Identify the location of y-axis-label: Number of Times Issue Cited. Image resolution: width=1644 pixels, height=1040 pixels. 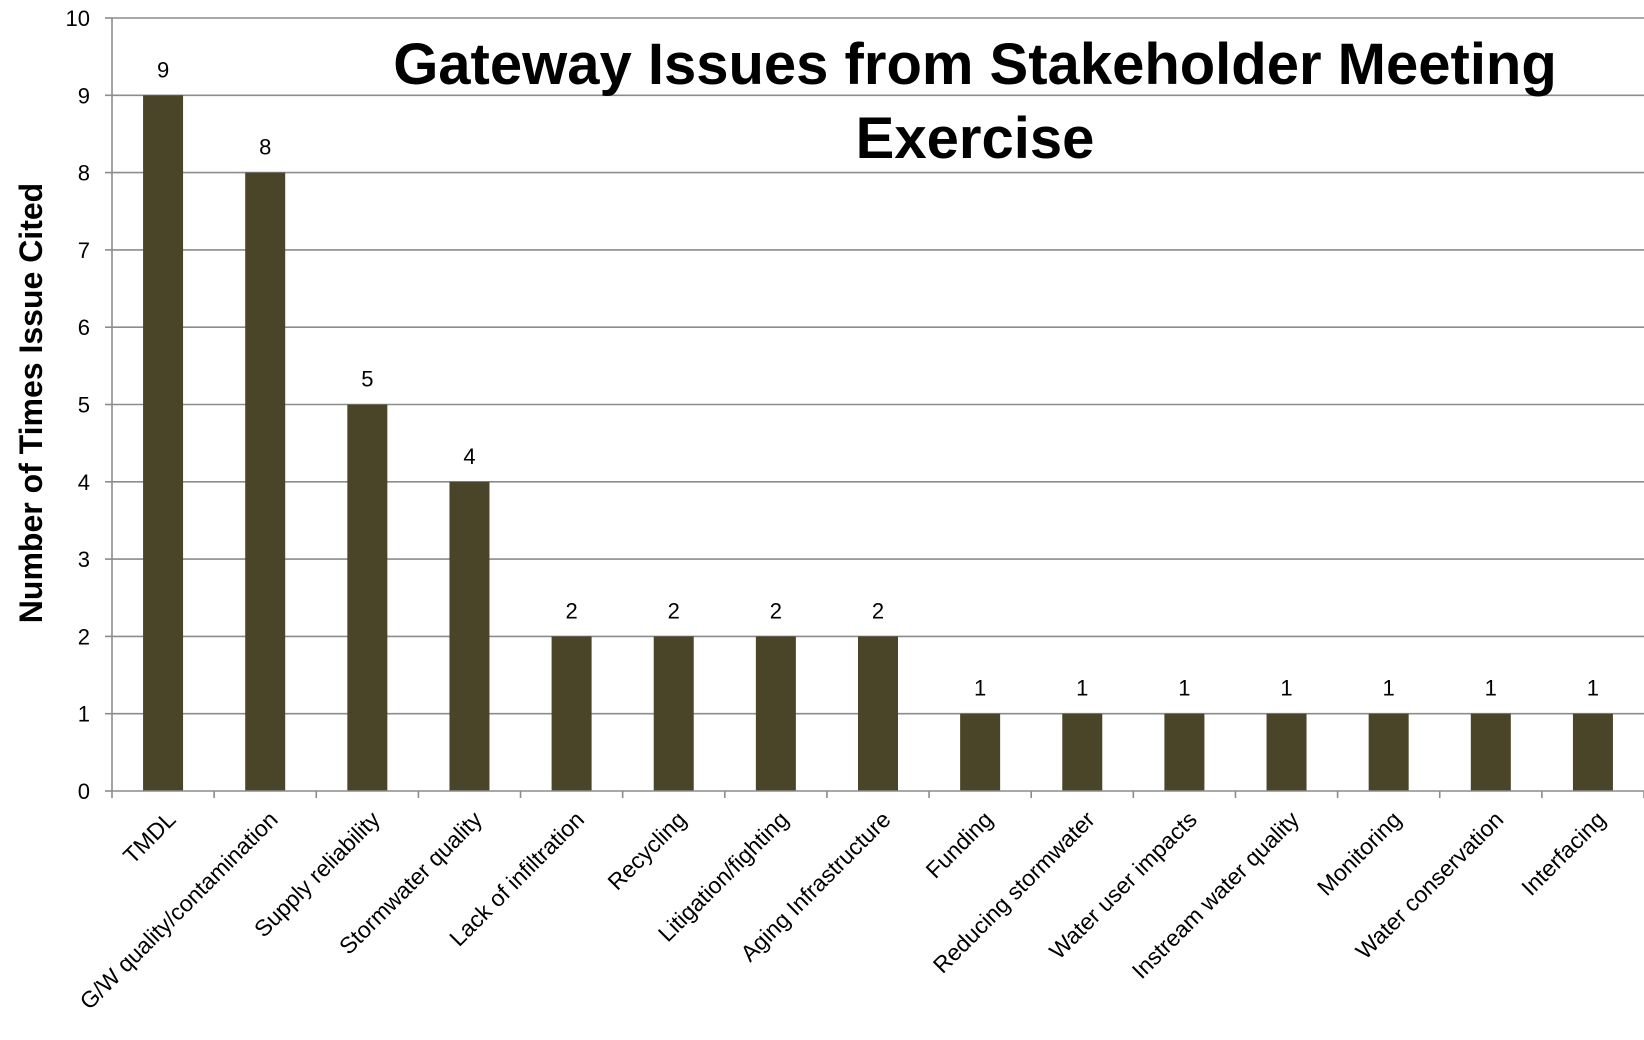
(31, 403).